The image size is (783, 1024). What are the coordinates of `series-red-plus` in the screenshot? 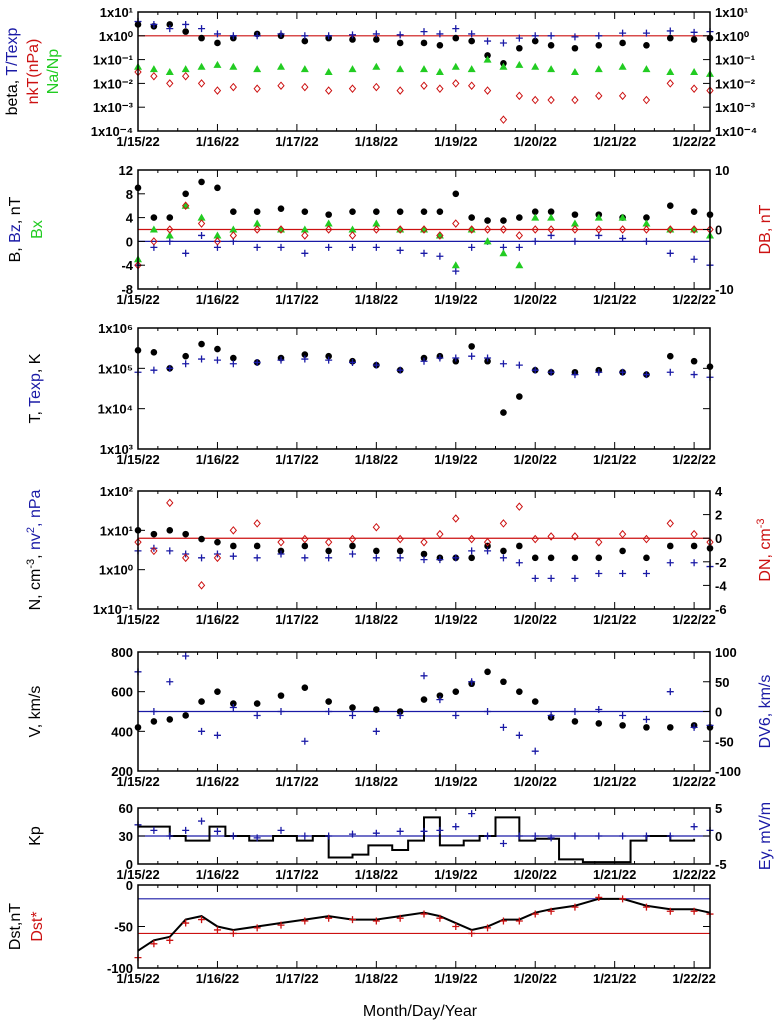 It's located at (424, 927).